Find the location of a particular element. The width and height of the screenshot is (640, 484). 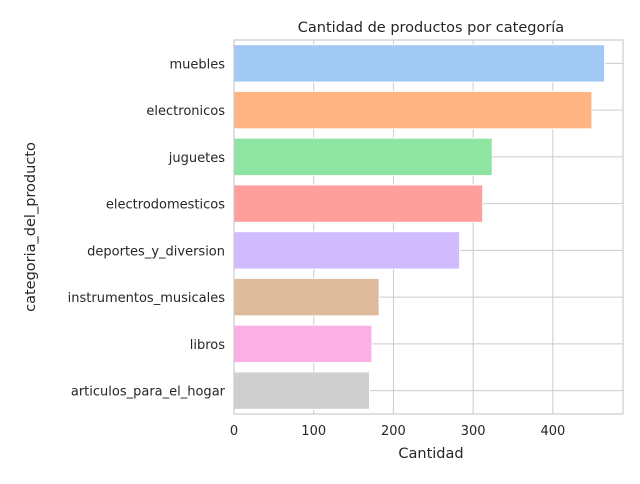

y-axis-label: categoria_del_producto is located at coordinates (31, 227).